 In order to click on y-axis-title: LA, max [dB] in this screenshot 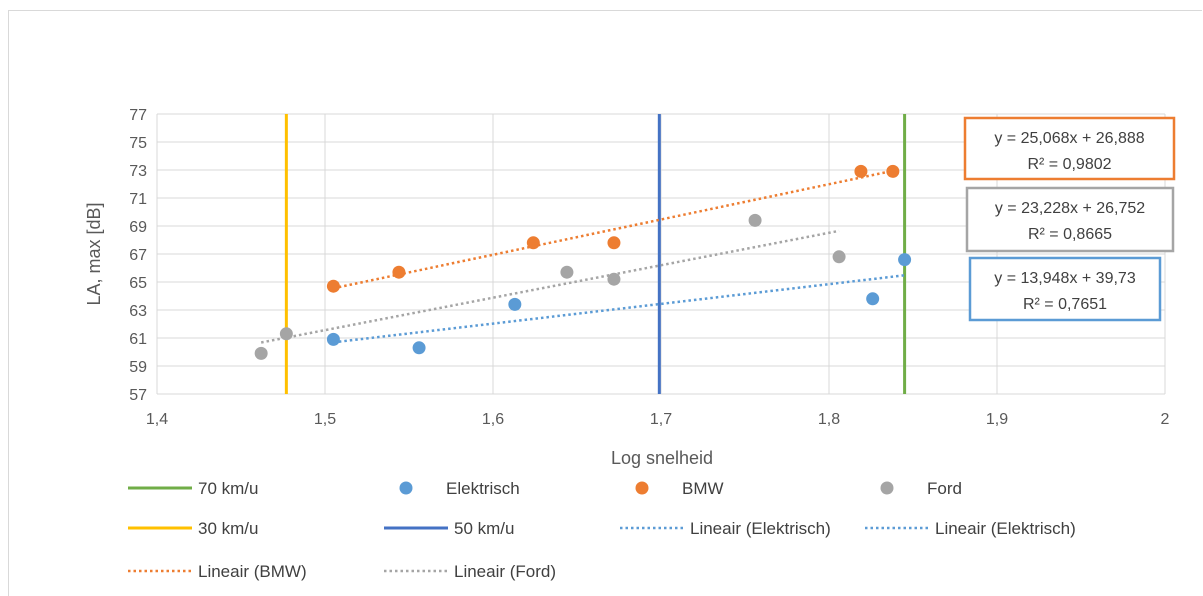, I will do `click(94, 253)`.